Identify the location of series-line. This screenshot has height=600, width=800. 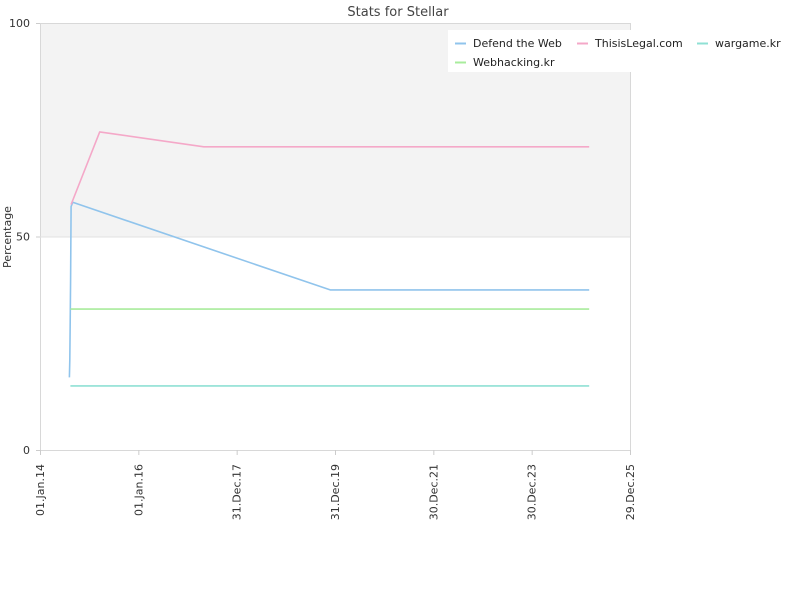
(330, 168).